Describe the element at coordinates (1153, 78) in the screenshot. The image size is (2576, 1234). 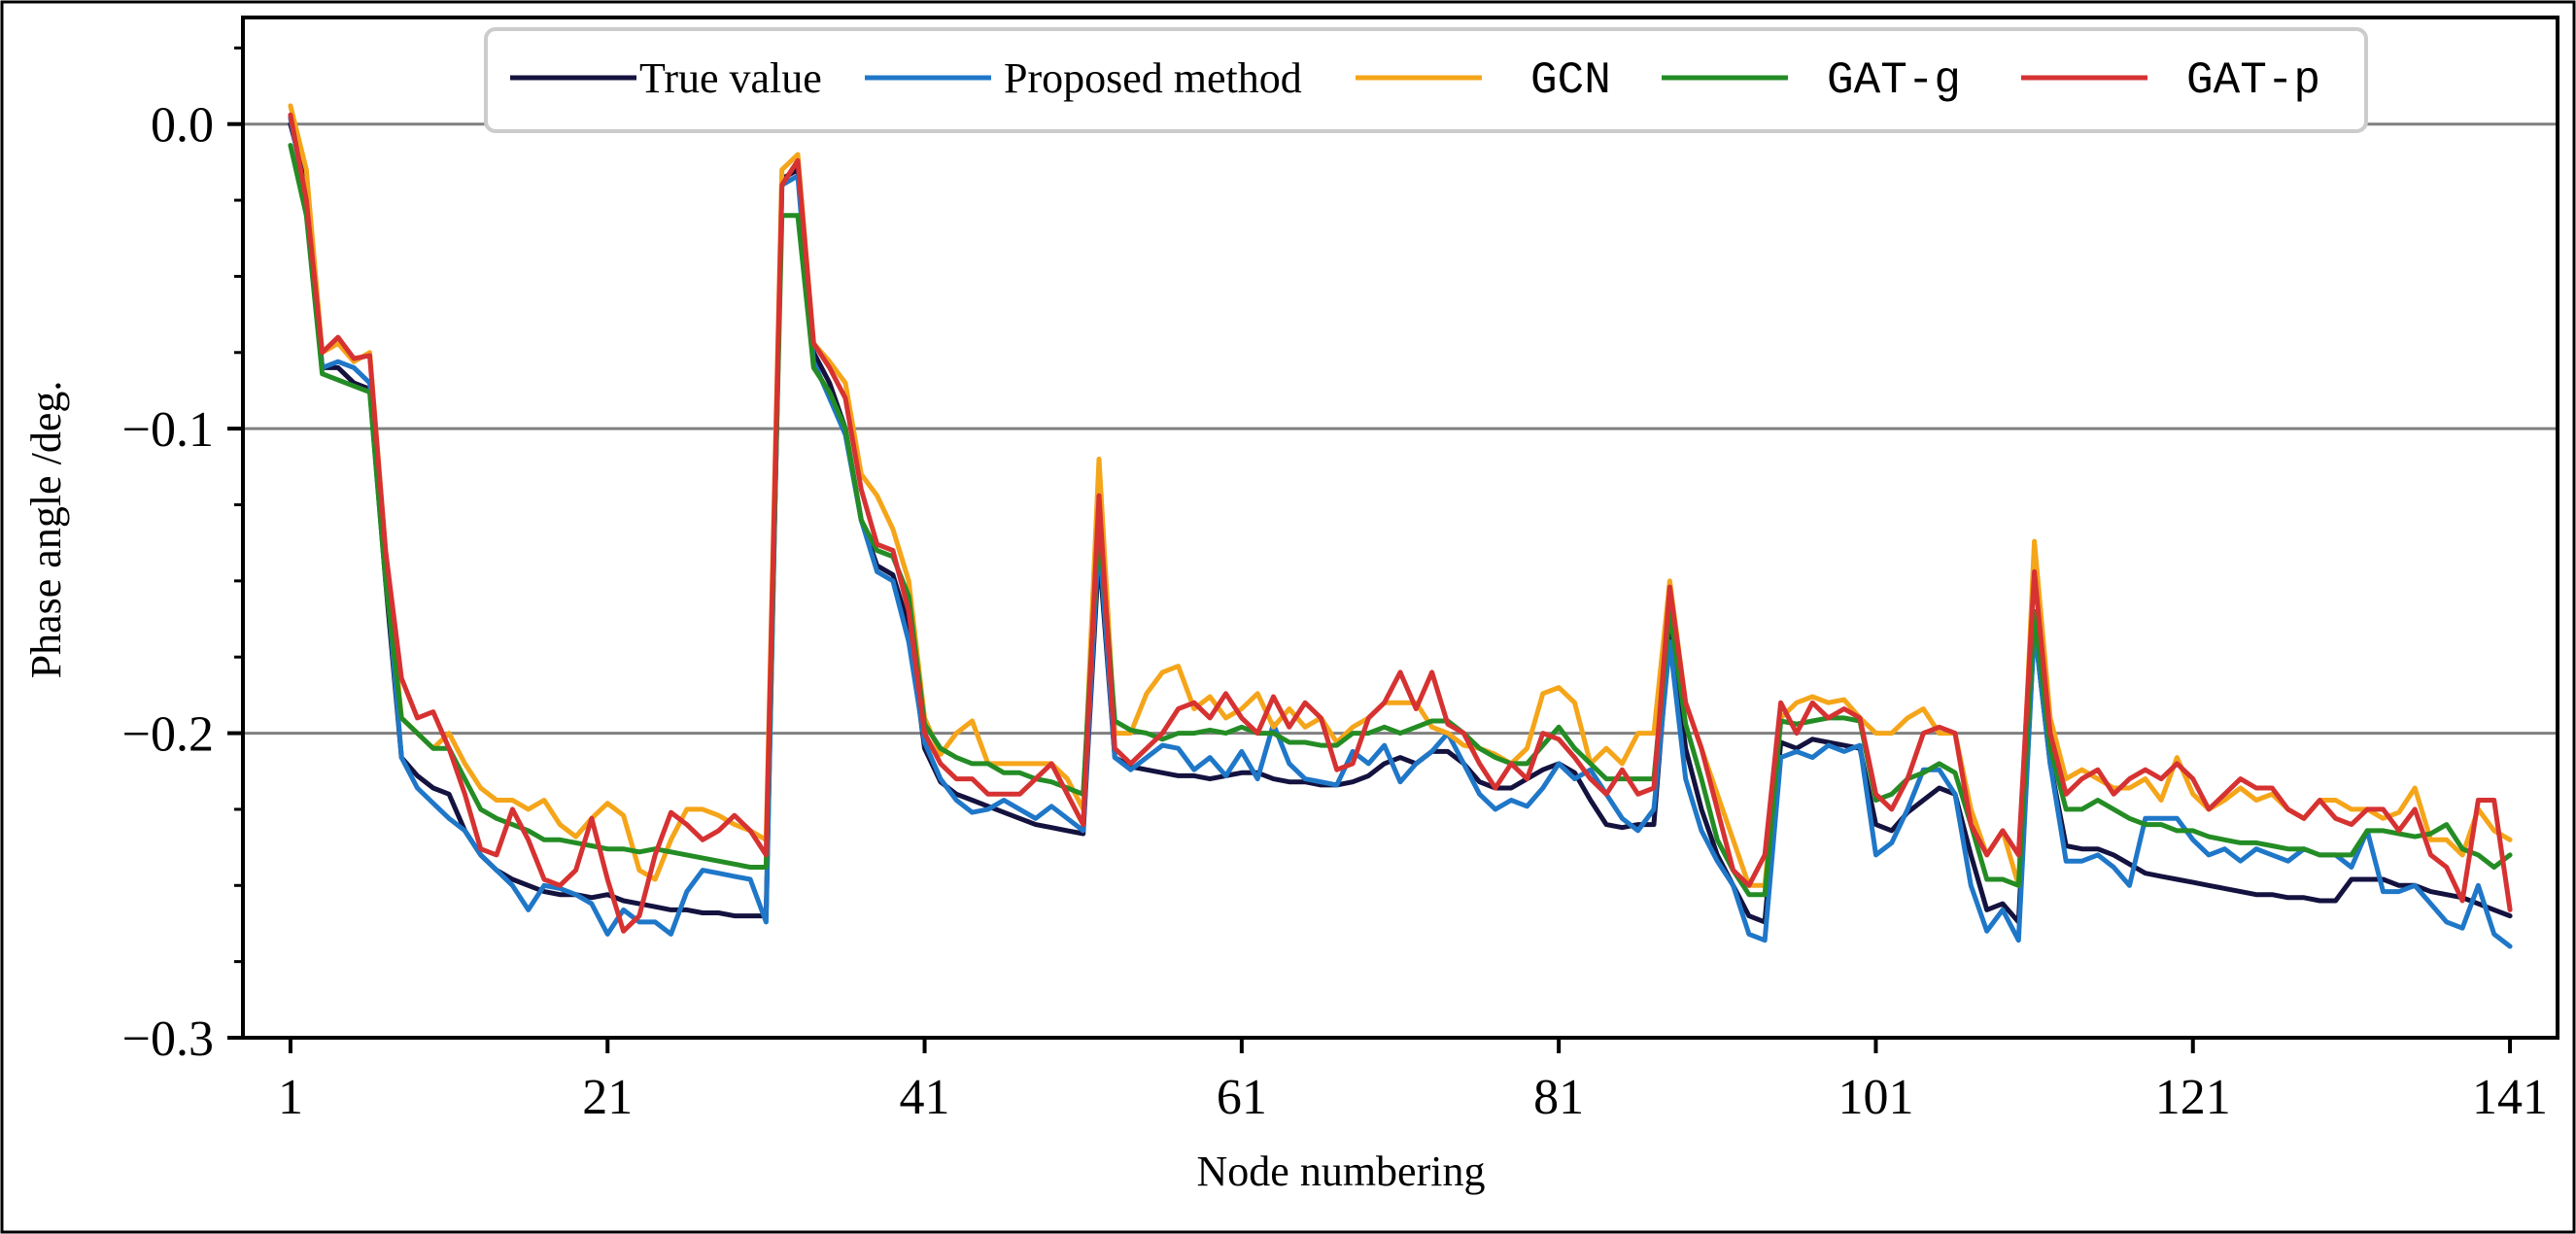
I see `legend-label-proposed-method: Proposed method` at that location.